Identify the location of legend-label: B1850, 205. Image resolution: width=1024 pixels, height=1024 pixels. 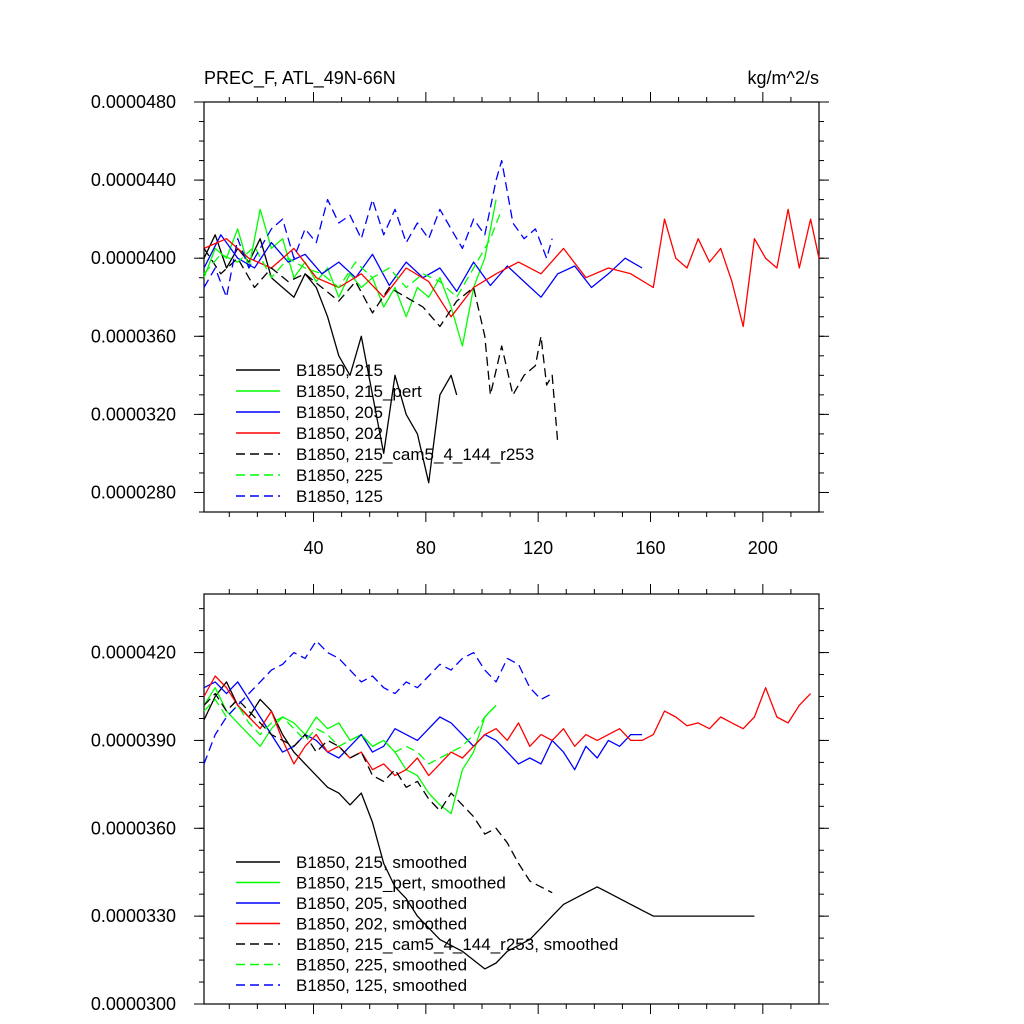
(339, 412).